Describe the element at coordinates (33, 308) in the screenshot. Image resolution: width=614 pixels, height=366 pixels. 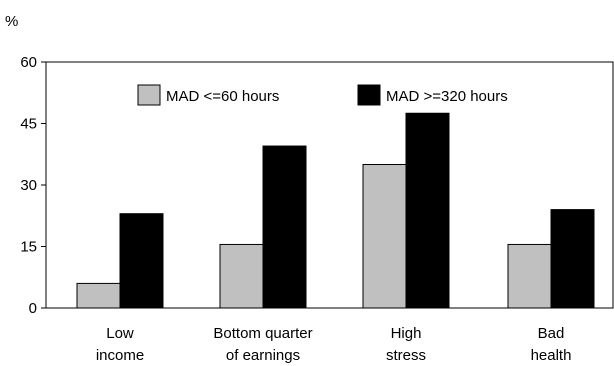
I see `y-tick-label: 0` at that location.